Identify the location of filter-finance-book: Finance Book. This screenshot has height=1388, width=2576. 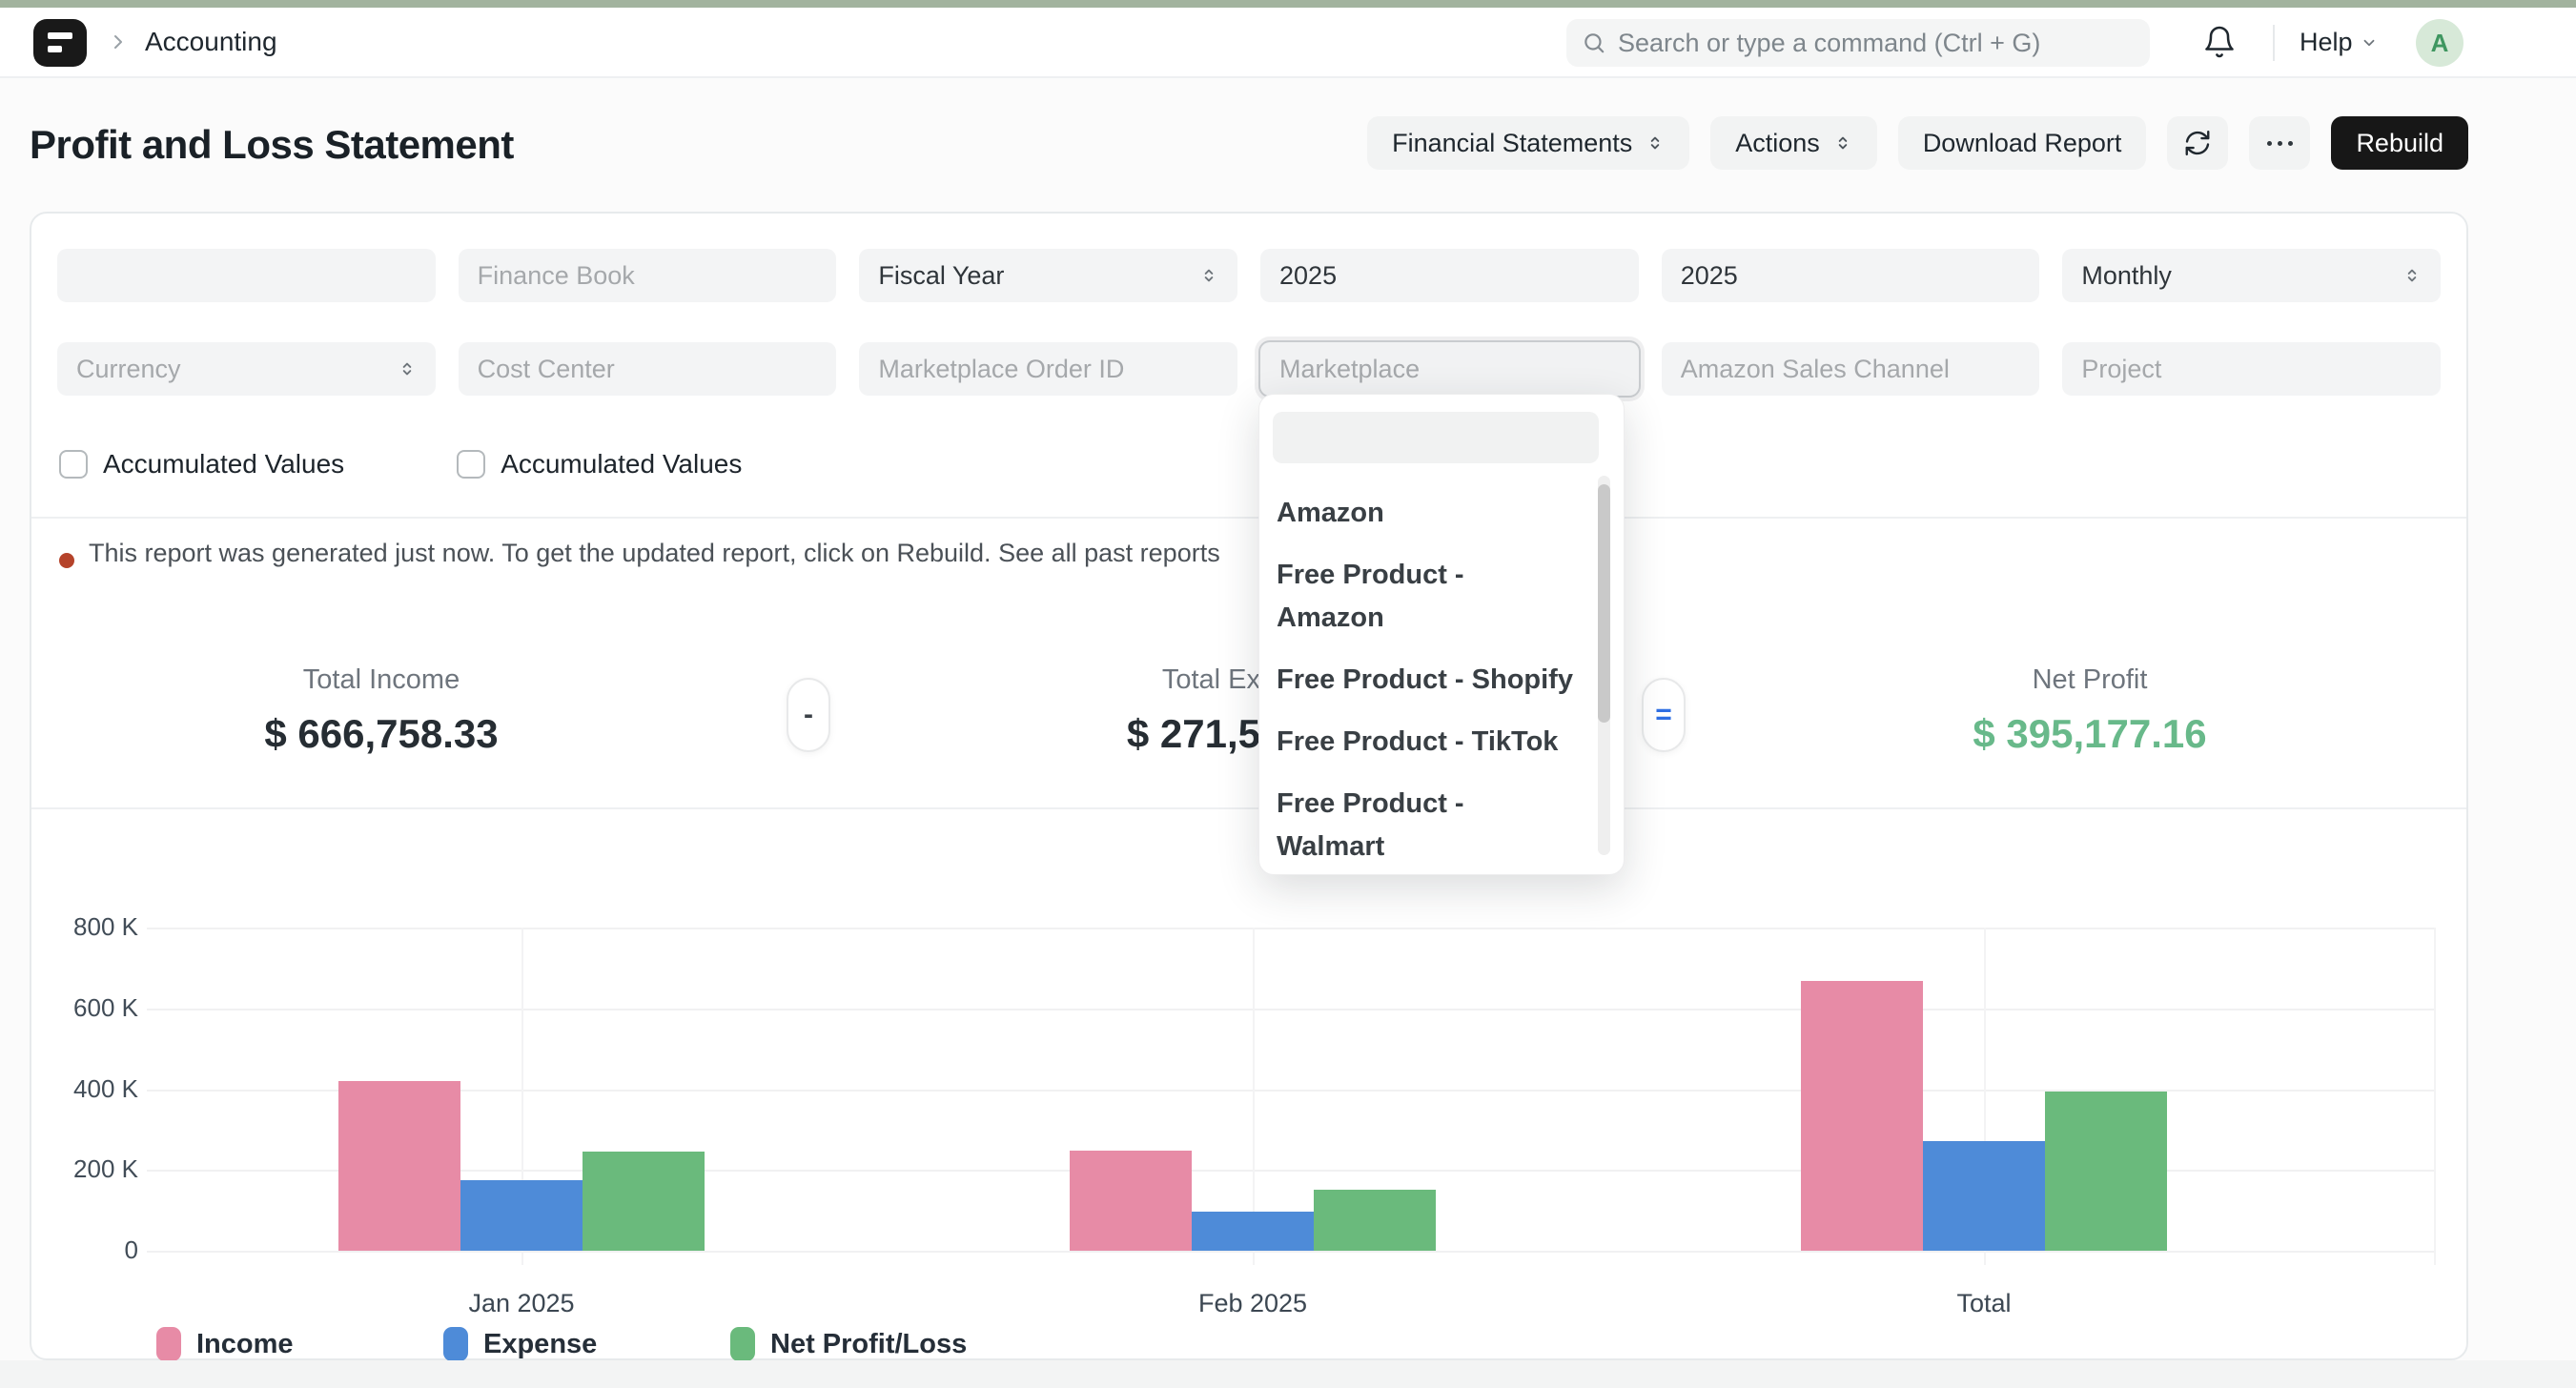
(647, 275).